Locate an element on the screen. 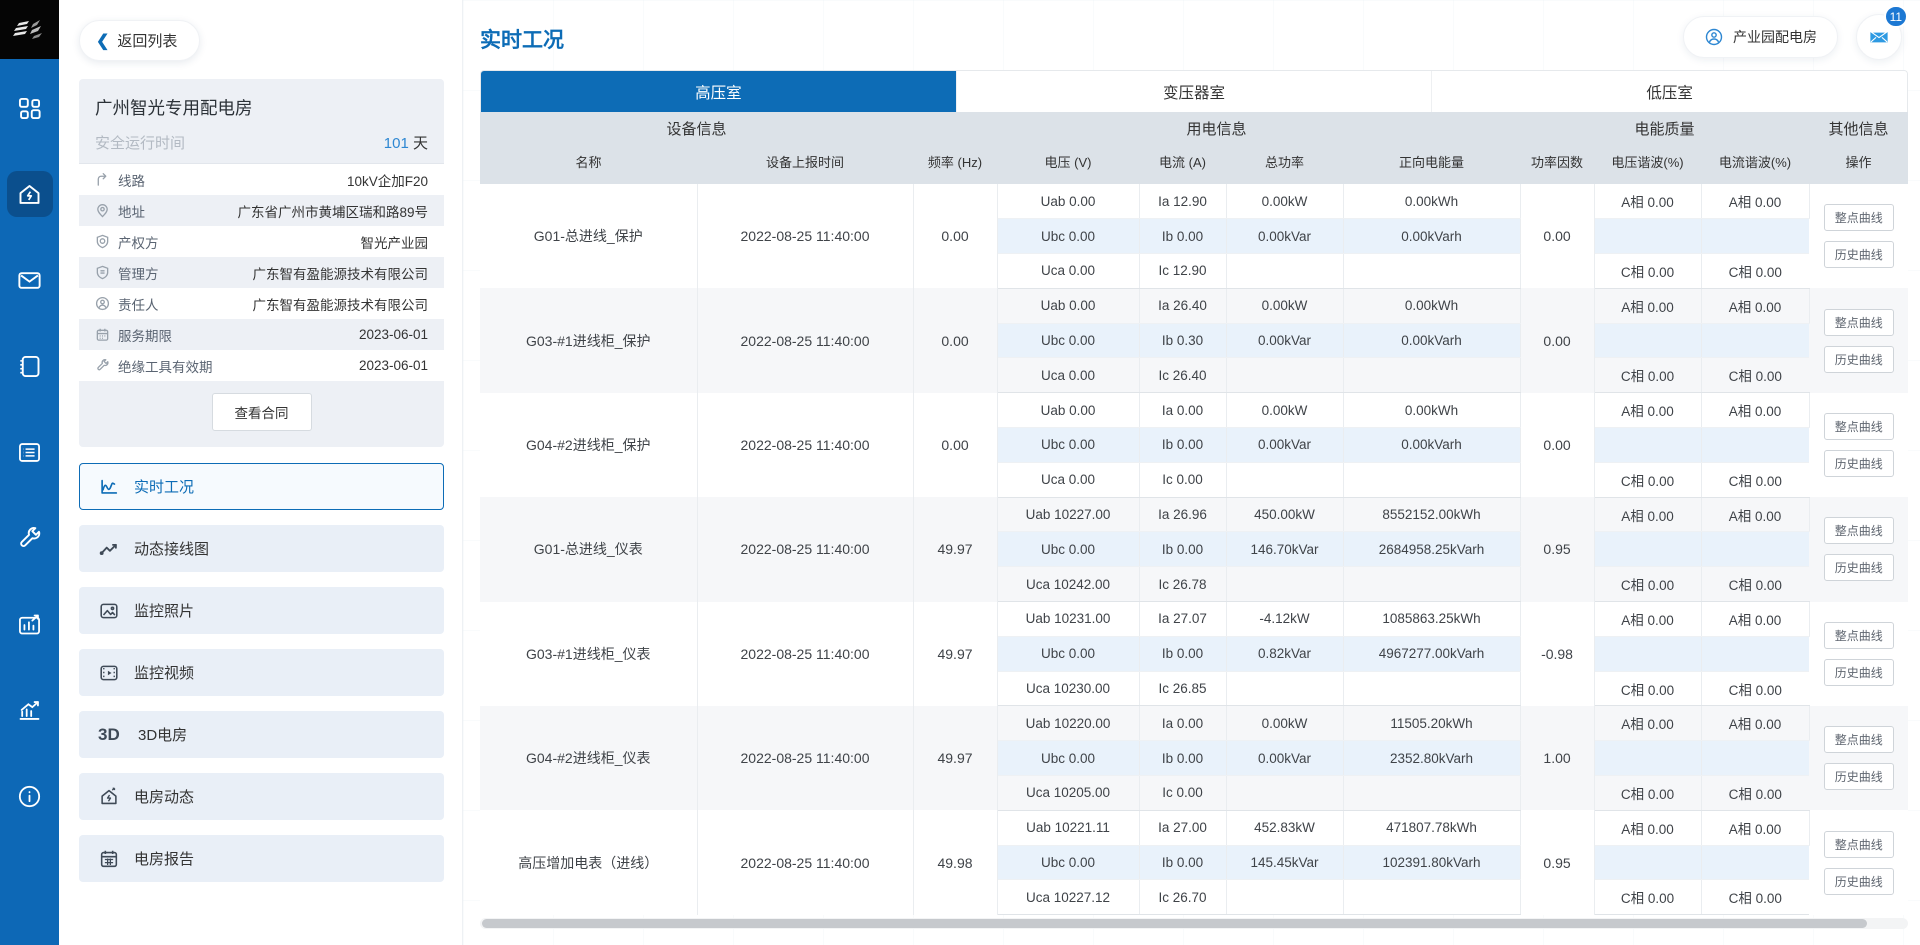  sidebar-item-realtime: 实时工况 is located at coordinates (261, 486).